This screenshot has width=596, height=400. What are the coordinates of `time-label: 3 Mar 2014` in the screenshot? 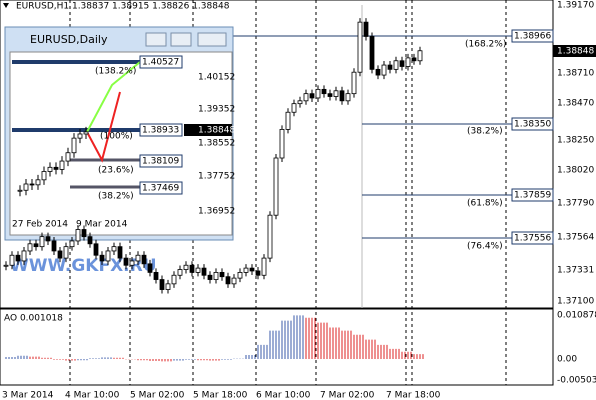 It's located at (28, 395).